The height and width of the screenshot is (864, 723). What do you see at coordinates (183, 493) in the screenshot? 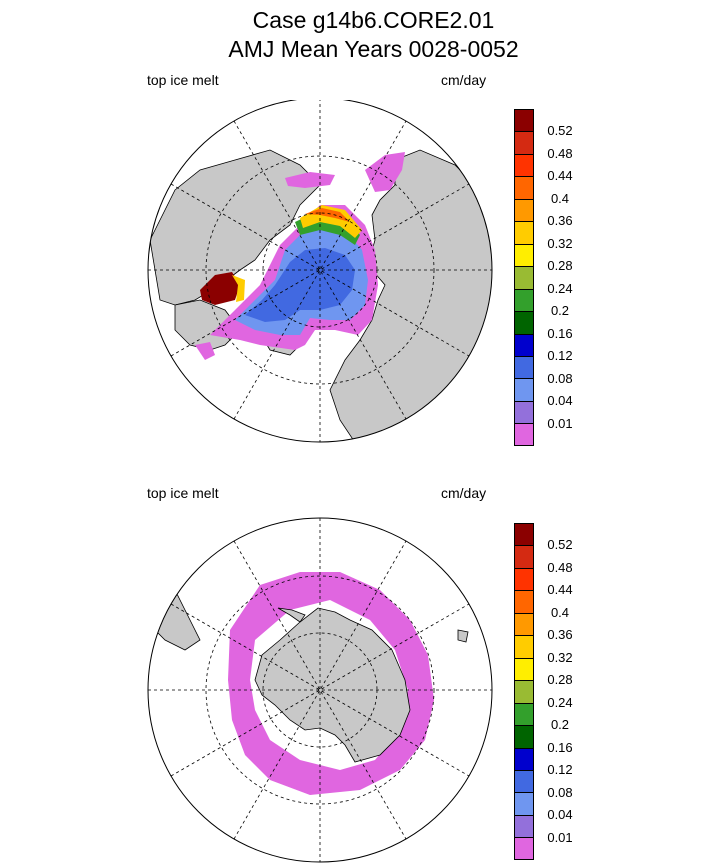
I see `south-panel-label: top ice melt` at bounding box center [183, 493].